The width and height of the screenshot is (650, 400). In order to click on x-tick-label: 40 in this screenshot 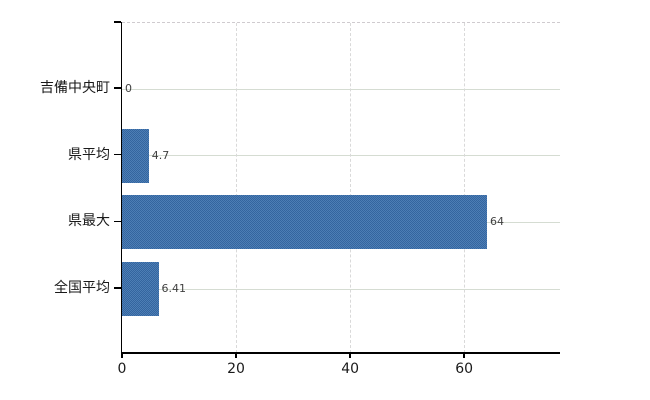, I will do `click(350, 369)`.